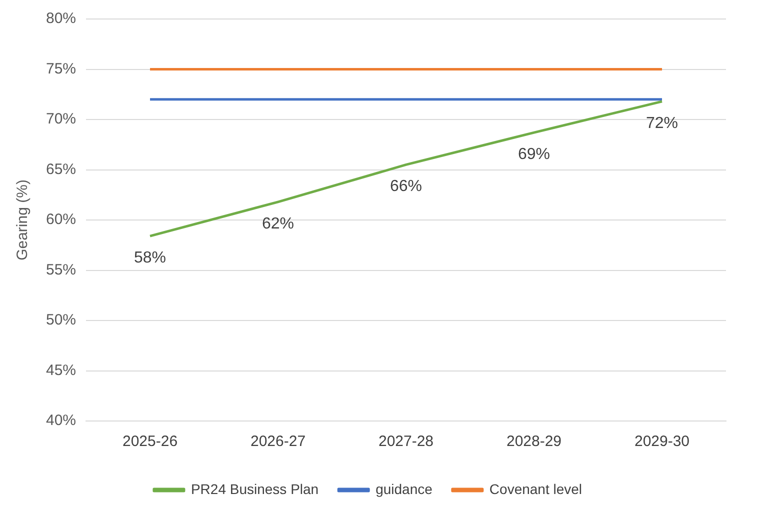 The width and height of the screenshot is (766, 507). Describe the element at coordinates (150, 257) in the screenshot. I see `data-label: 58%` at that location.